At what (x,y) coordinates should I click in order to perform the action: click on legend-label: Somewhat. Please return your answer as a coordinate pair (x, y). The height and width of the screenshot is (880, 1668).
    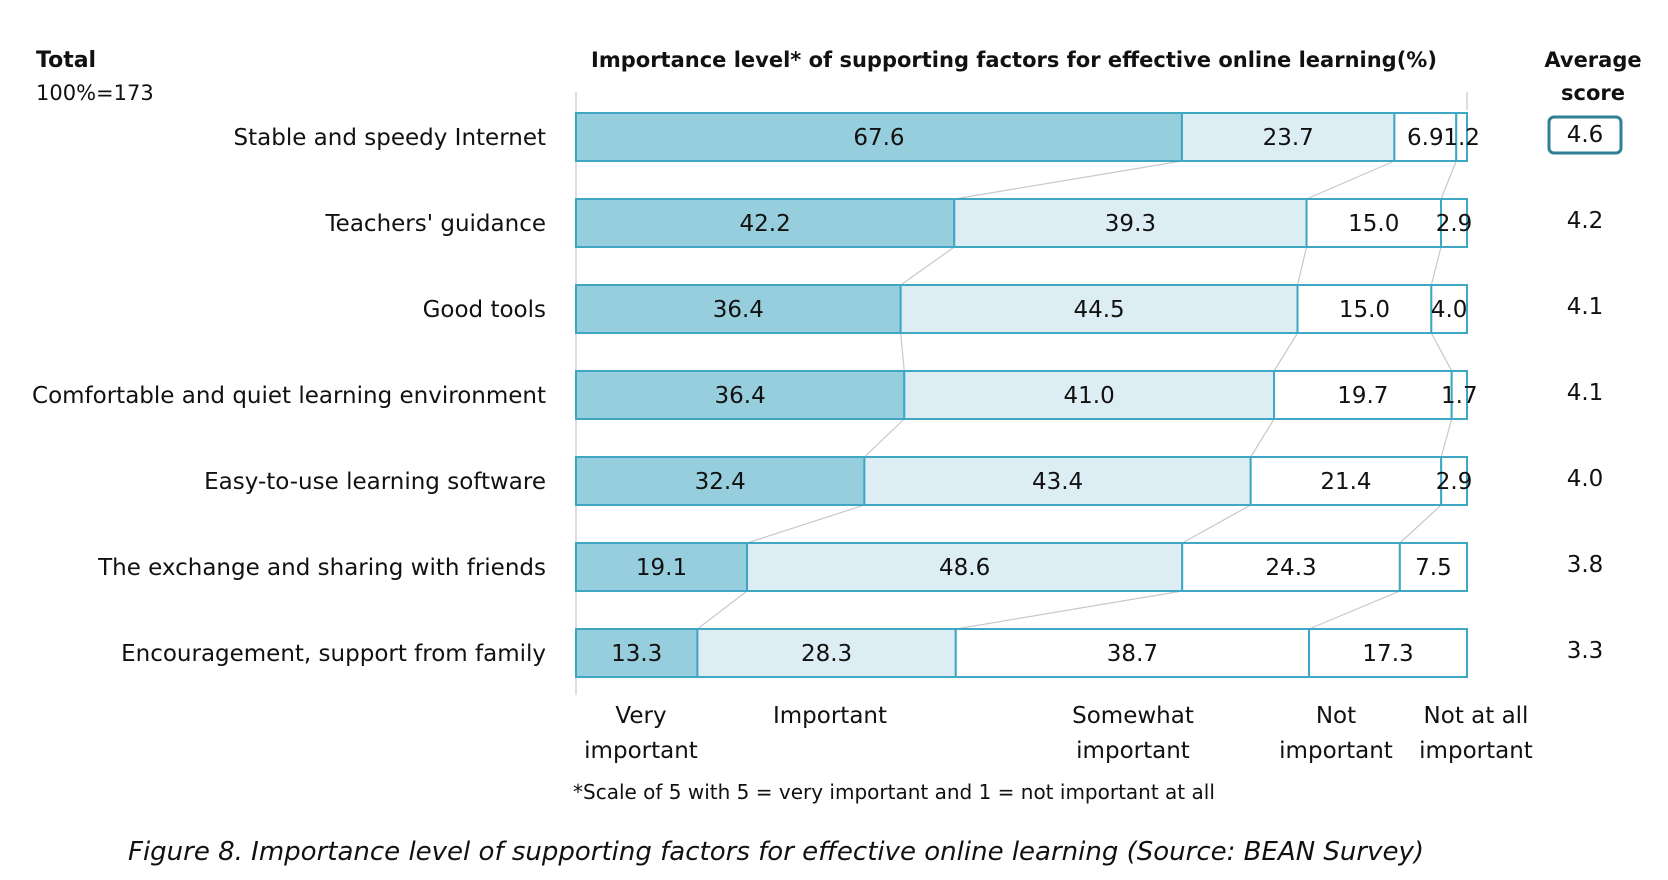
    Looking at the image, I should click on (1133, 716).